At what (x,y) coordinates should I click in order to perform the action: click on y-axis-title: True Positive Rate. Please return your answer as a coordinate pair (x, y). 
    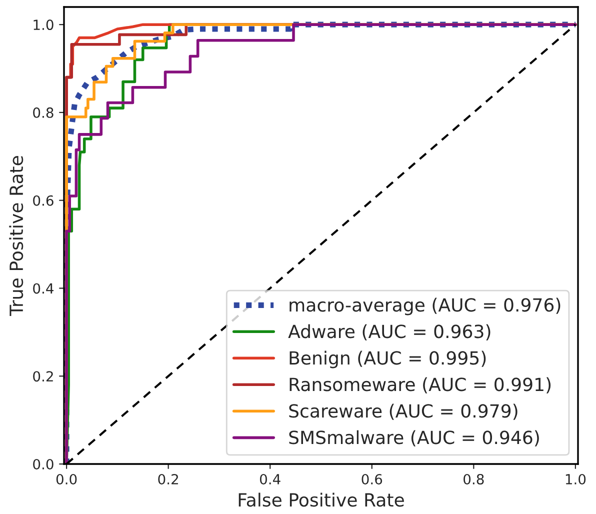
    Looking at the image, I should click on (16, 236).